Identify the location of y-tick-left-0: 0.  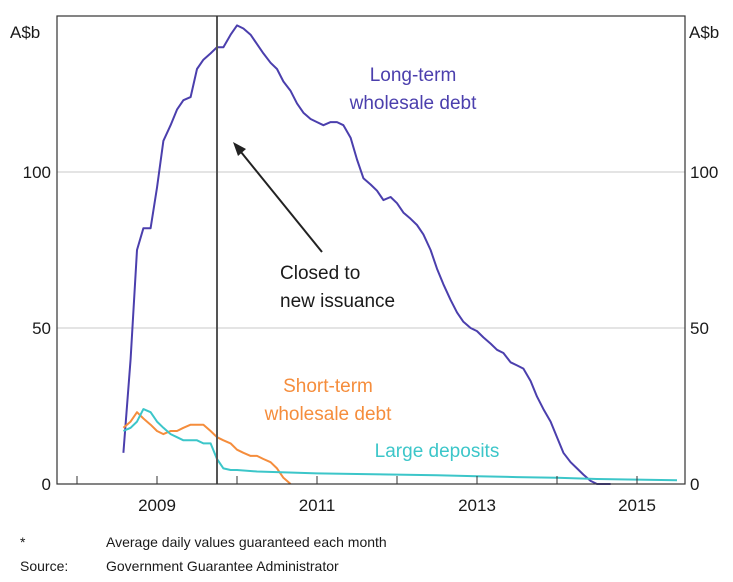
(46, 484).